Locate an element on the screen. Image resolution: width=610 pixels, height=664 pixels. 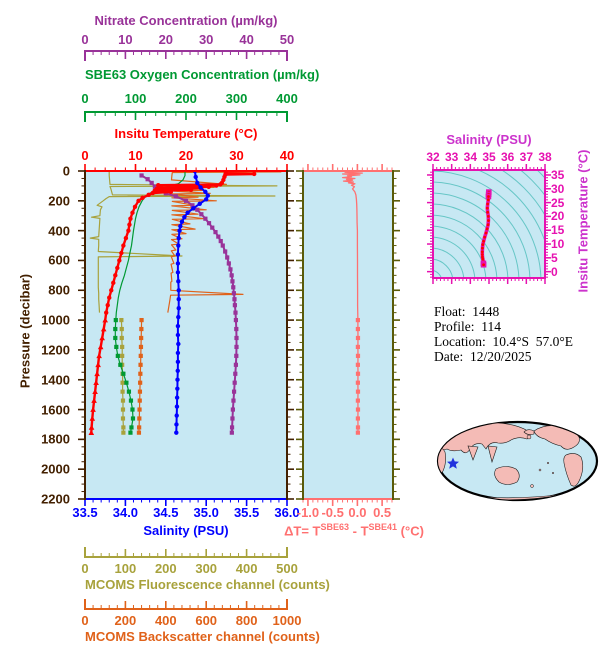
ts-y-tick-label: 30 is located at coordinates (558, 188).